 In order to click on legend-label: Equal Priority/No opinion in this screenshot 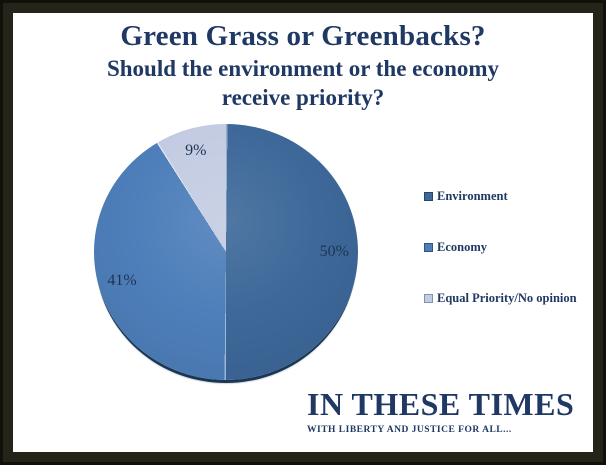, I will do `click(507, 298)`.